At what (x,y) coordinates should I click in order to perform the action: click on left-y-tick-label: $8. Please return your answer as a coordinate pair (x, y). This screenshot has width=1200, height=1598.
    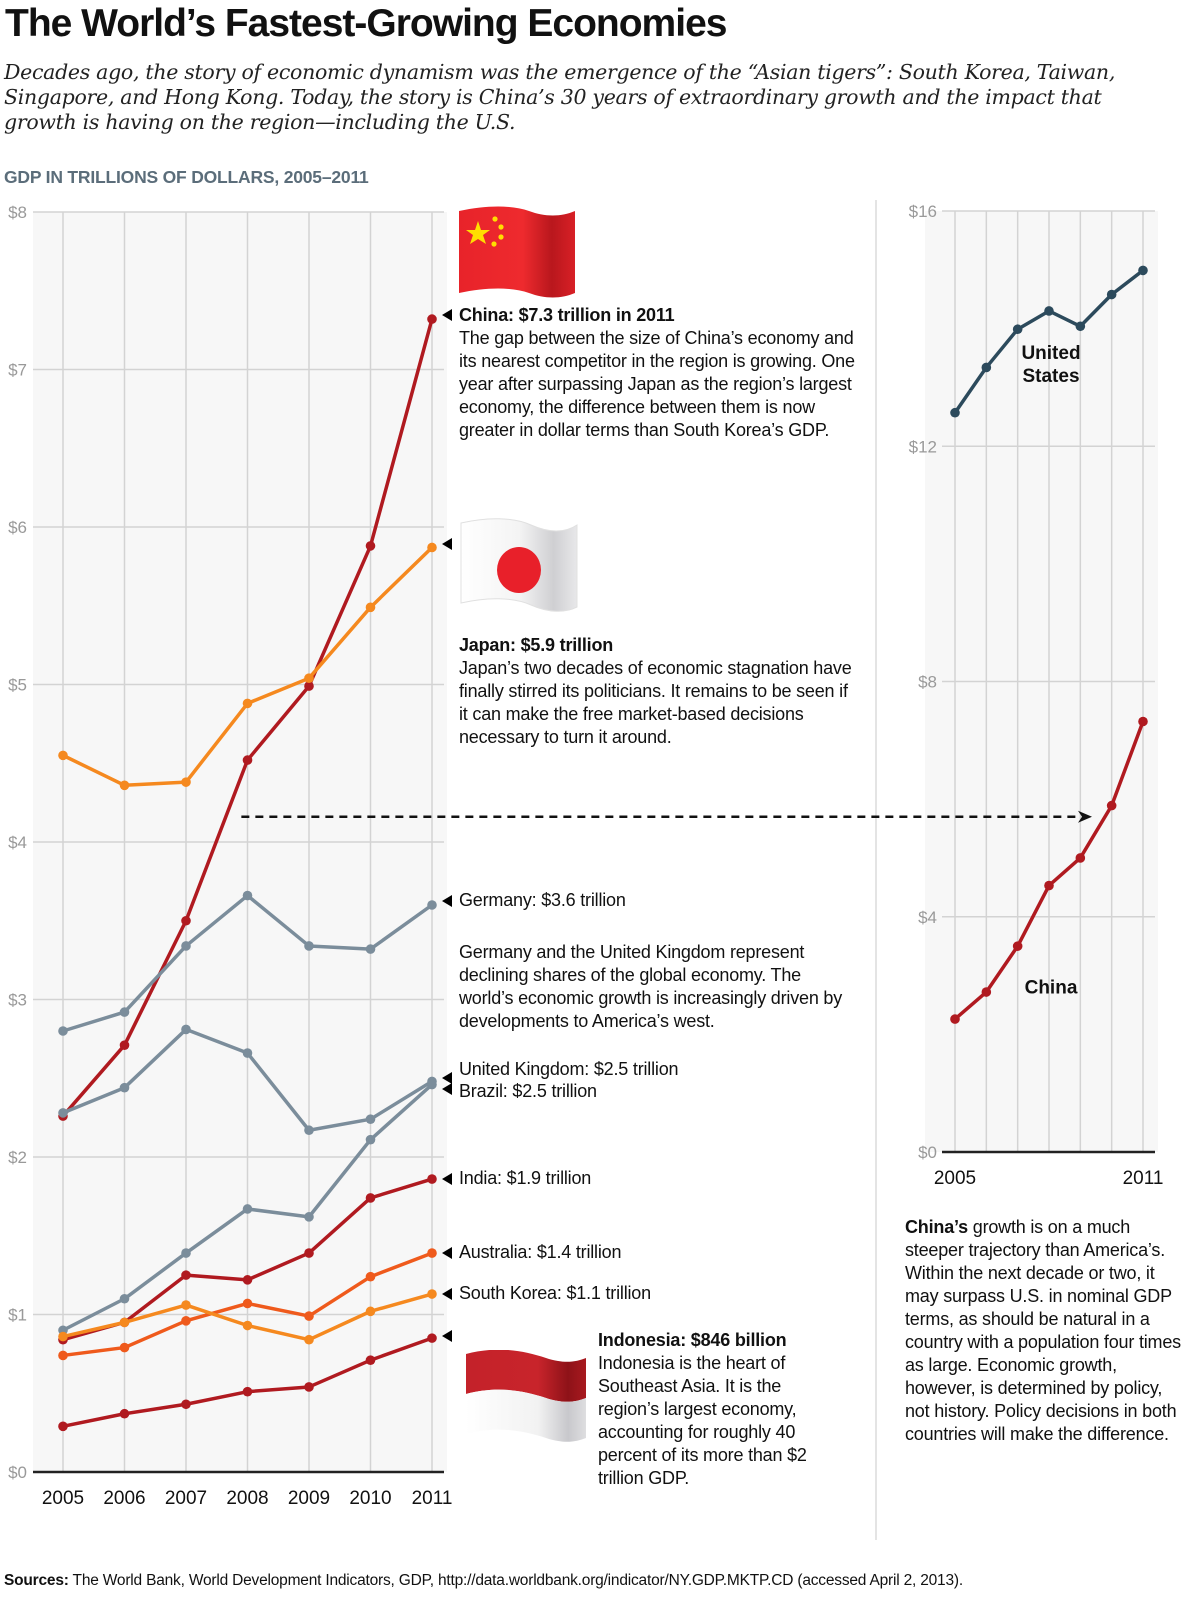
    Looking at the image, I should click on (17, 212).